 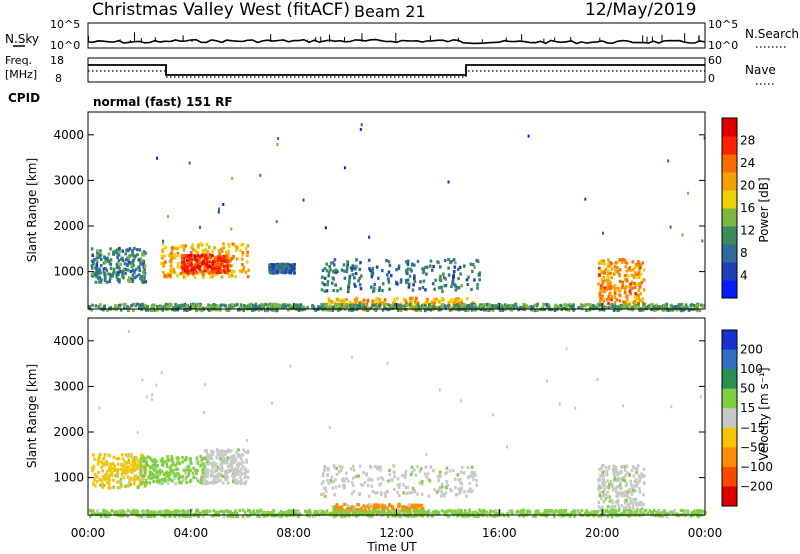 What do you see at coordinates (744, 253) in the screenshot?
I see `power-colorbar-tick: 8` at bounding box center [744, 253].